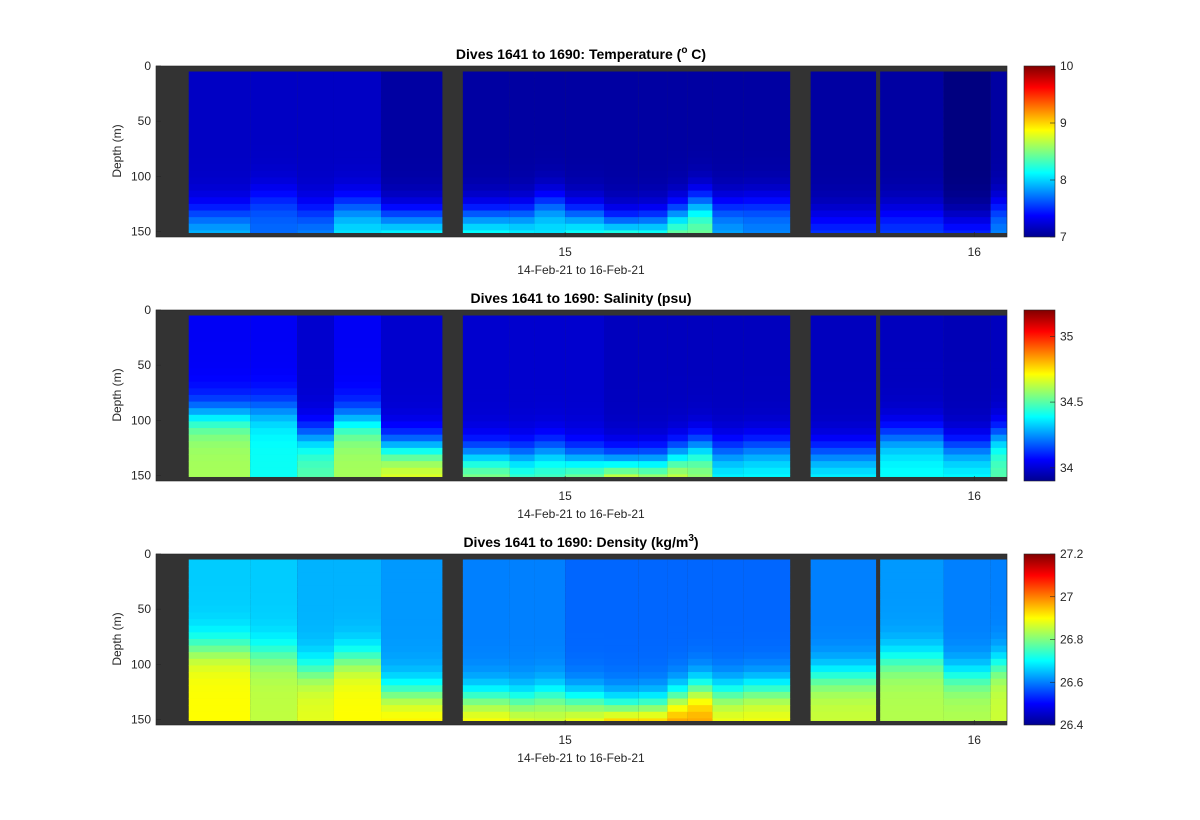  What do you see at coordinates (967, 396) in the screenshot?
I see `salinity-profile` at bounding box center [967, 396].